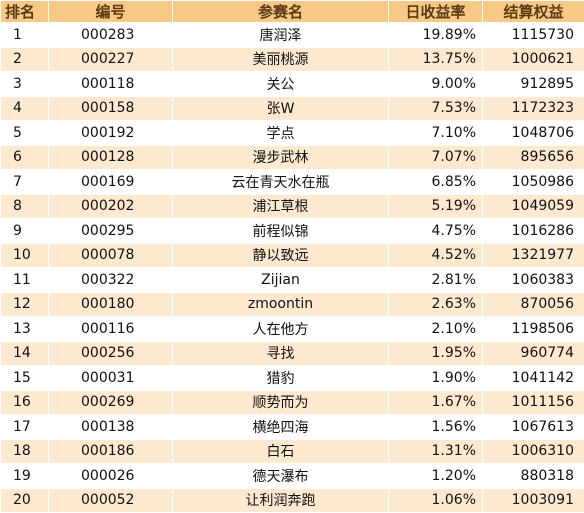 The image size is (584, 513). What do you see at coordinates (436, 402) in the screenshot?
I see `daily-return-cell: 1.67%` at bounding box center [436, 402].